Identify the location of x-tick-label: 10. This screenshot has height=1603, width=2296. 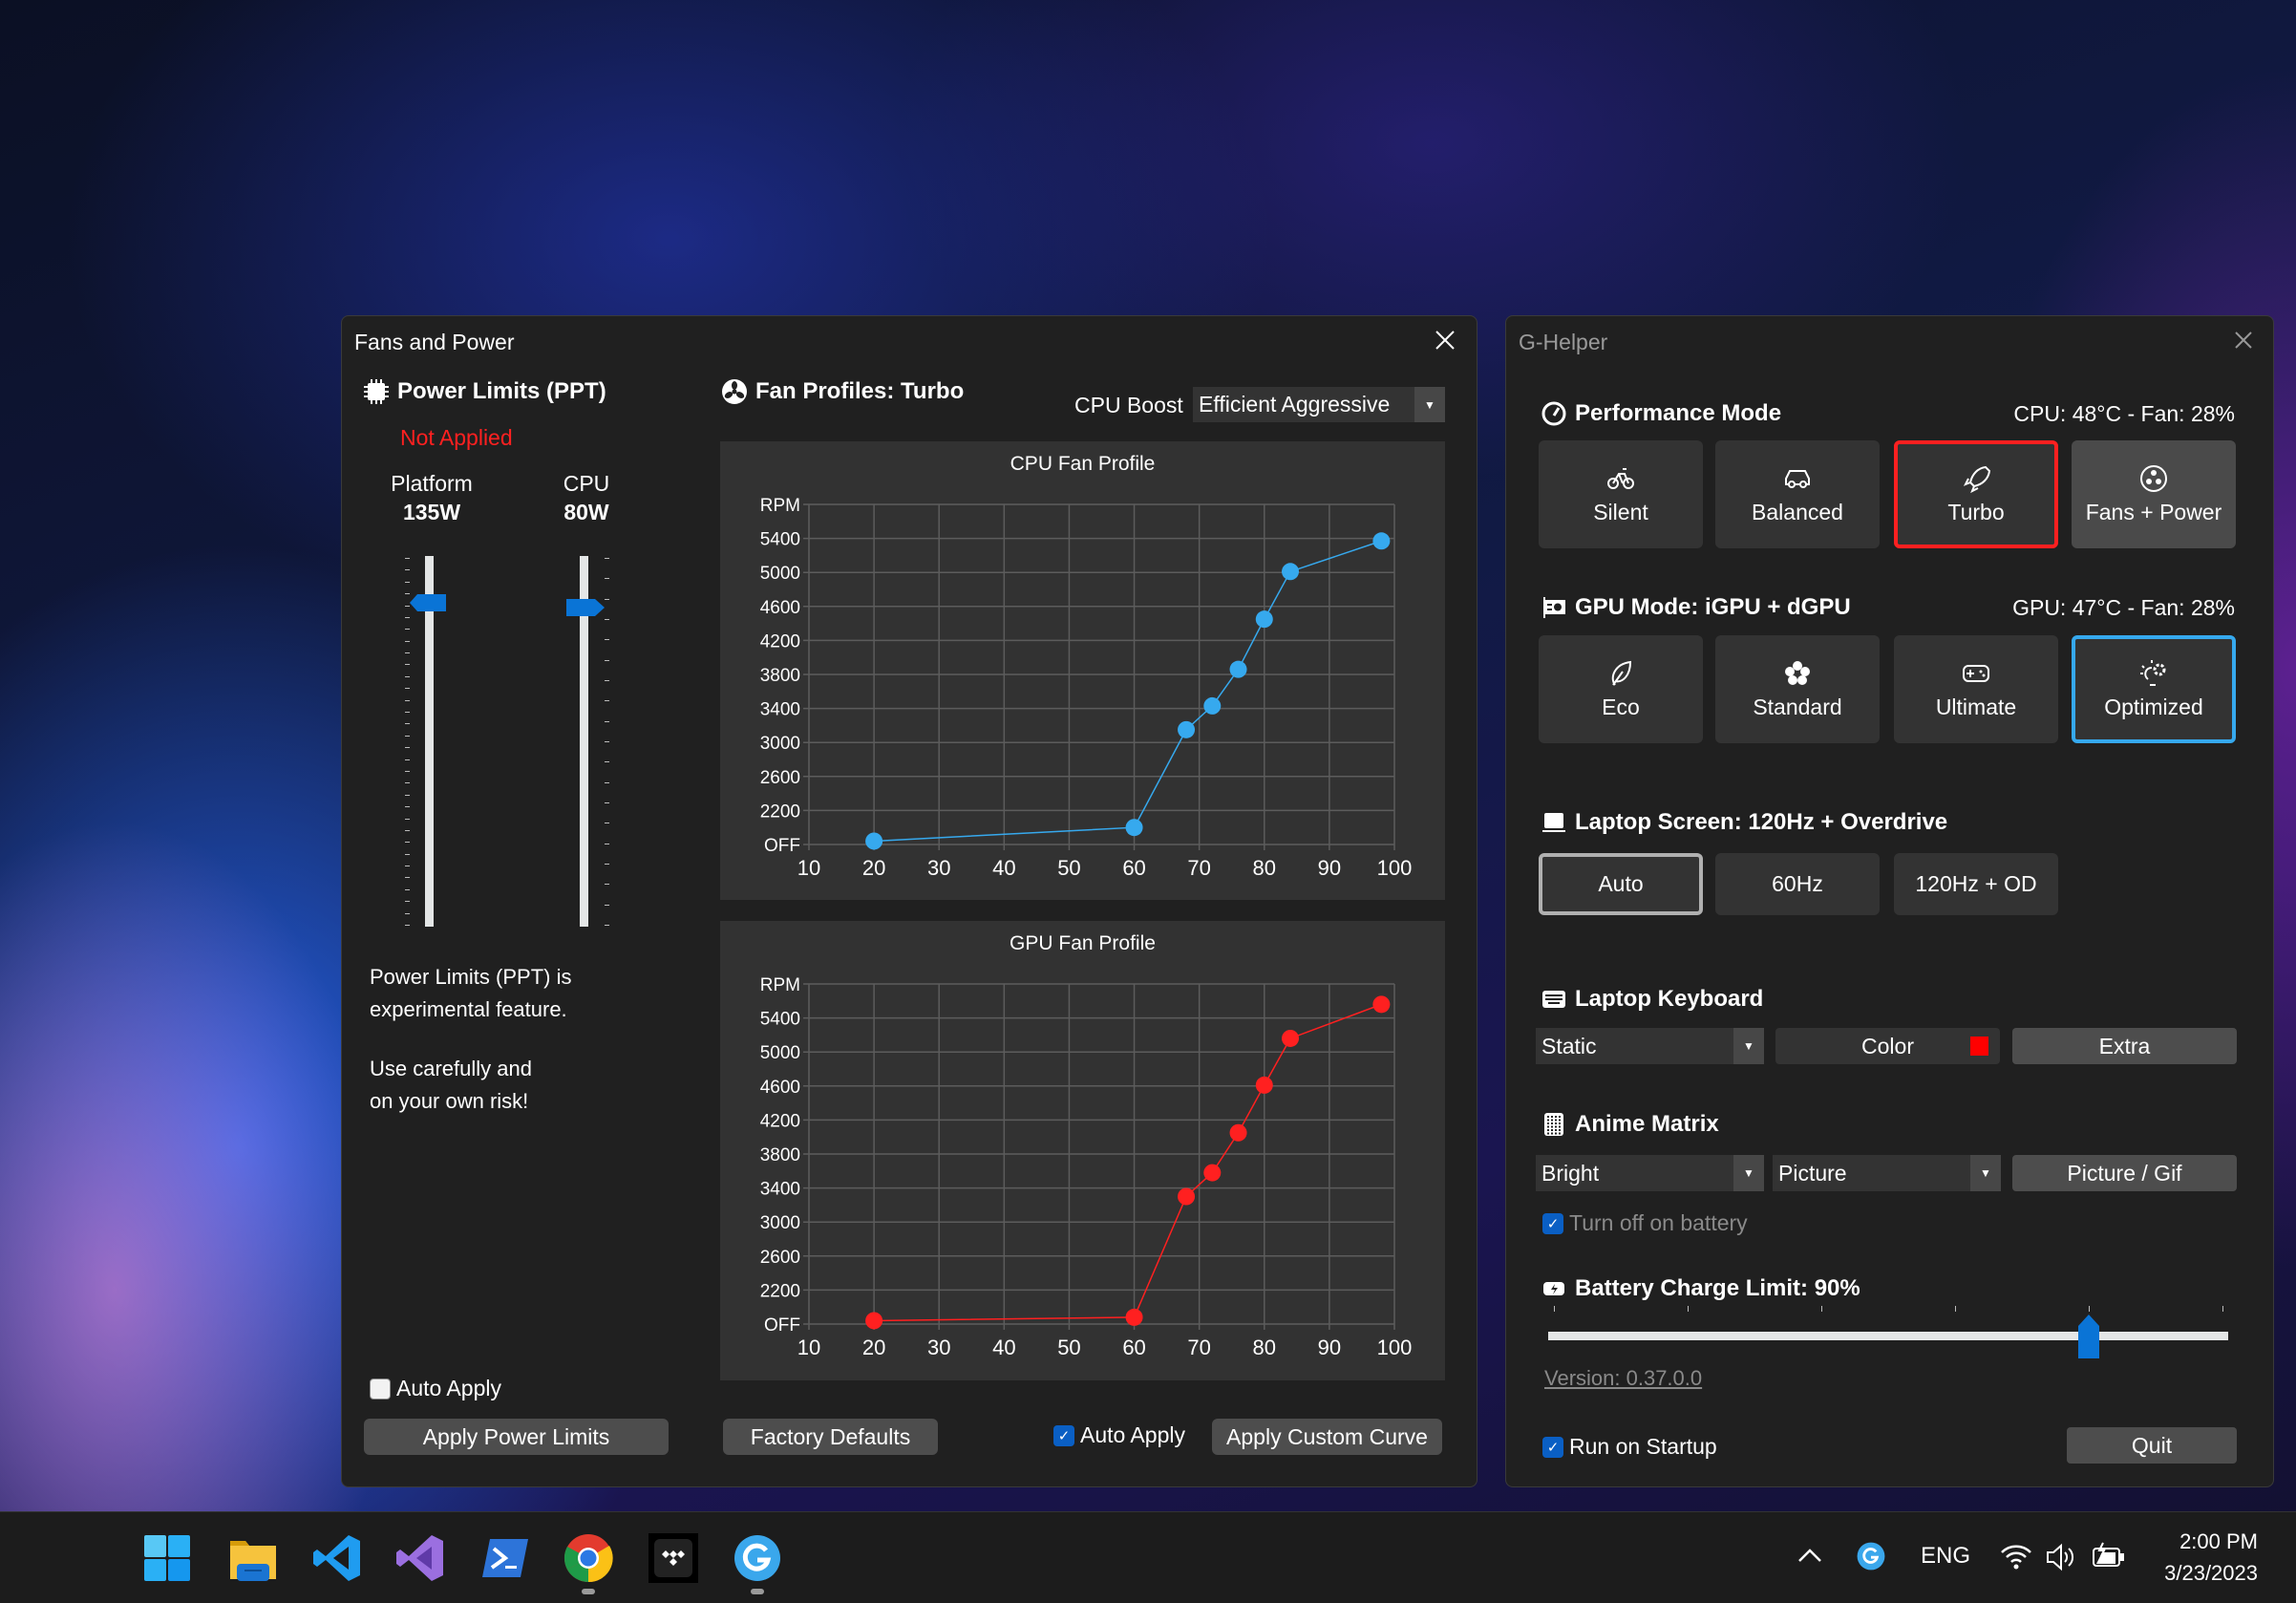
(808, 868).